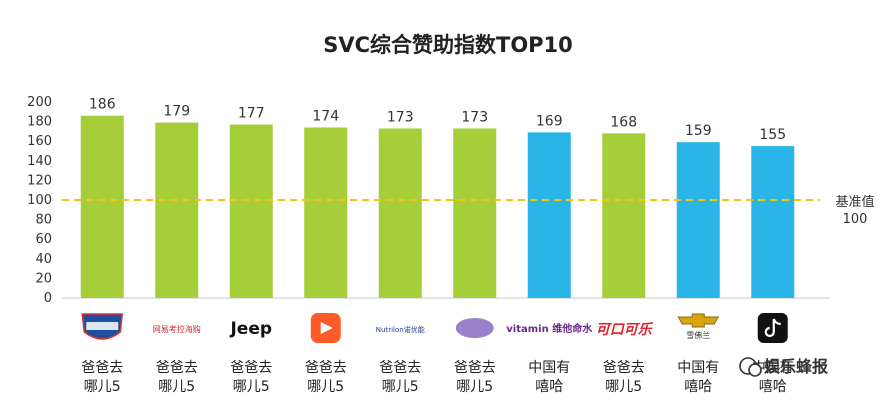 This screenshot has width=896, height=405. I want to click on safeguard-logo, so click(102, 326).